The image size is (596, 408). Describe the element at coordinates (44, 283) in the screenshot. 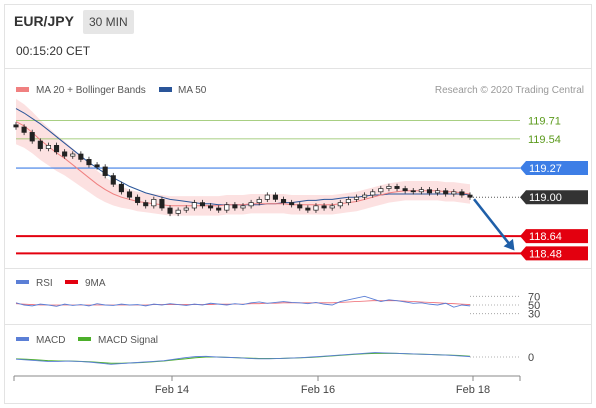

I see `rsi-legend-label: RSI` at that location.